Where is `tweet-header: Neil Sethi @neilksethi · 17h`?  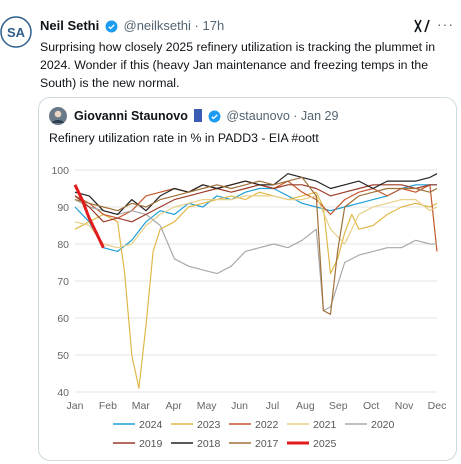 tweet-header: Neil Sethi @neilksethi · 17h is located at coordinates (132, 25).